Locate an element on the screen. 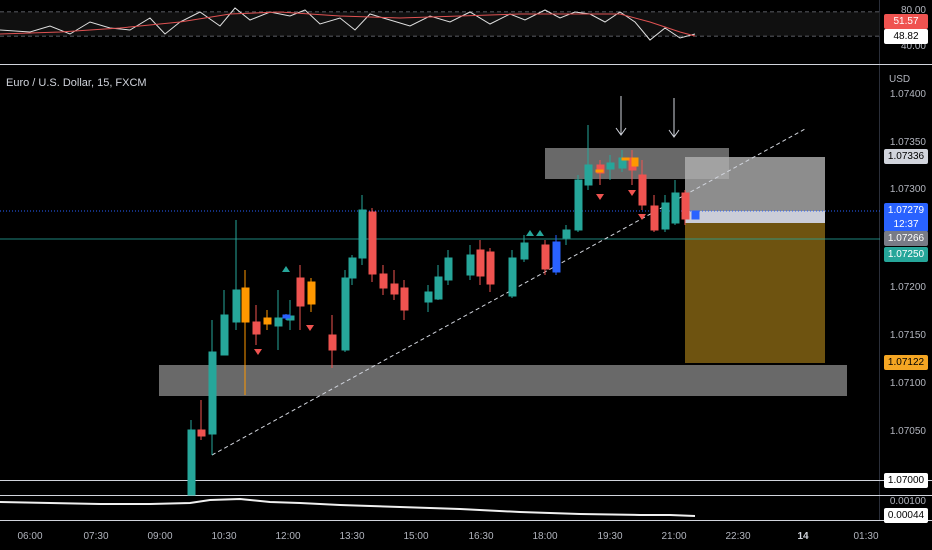 This screenshot has height=550, width=932. price-tick: 1.07200 is located at coordinates (907, 287).